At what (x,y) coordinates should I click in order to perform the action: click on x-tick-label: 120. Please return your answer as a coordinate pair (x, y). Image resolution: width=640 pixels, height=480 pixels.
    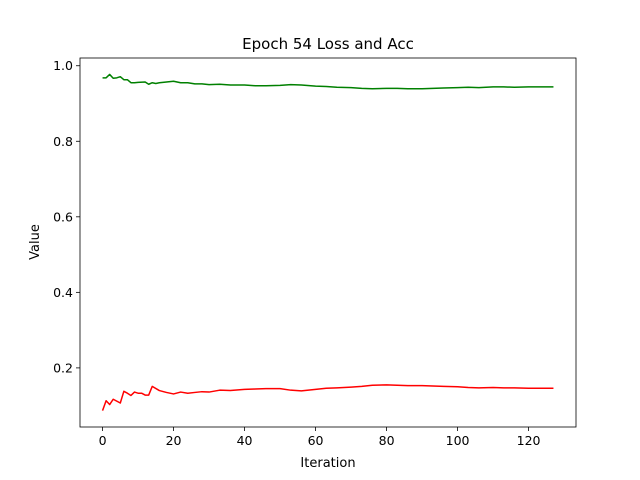
    Looking at the image, I should click on (529, 440).